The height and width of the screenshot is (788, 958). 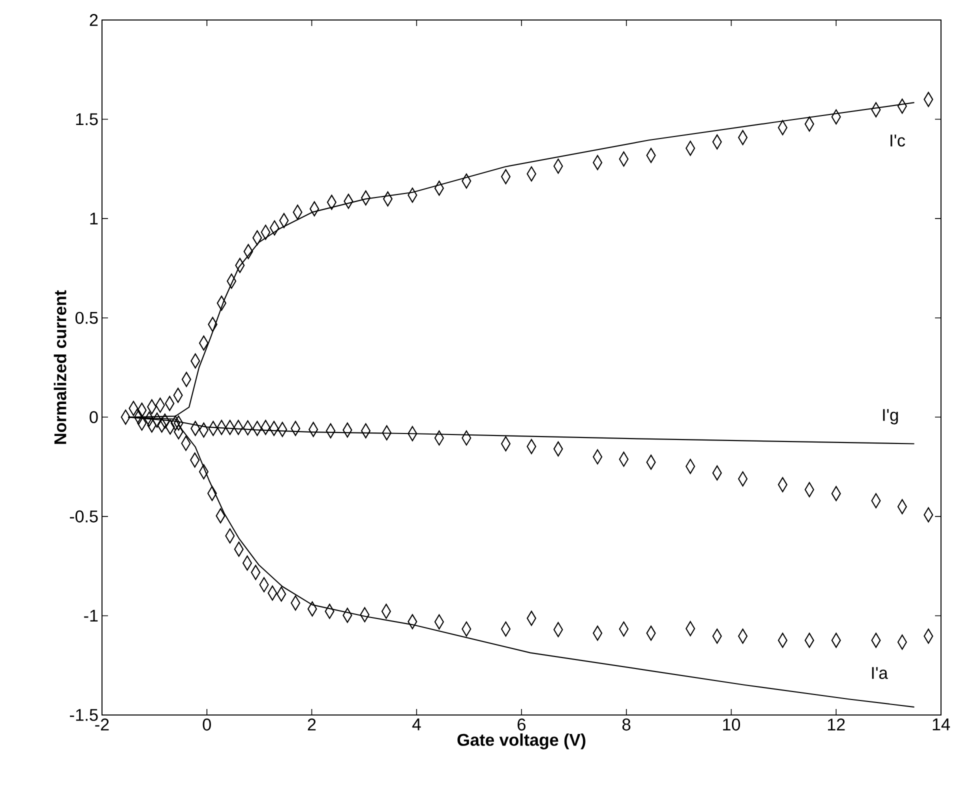 What do you see at coordinates (521, 741) in the screenshot?
I see `x-axis-title: Gate voltage (V)` at bounding box center [521, 741].